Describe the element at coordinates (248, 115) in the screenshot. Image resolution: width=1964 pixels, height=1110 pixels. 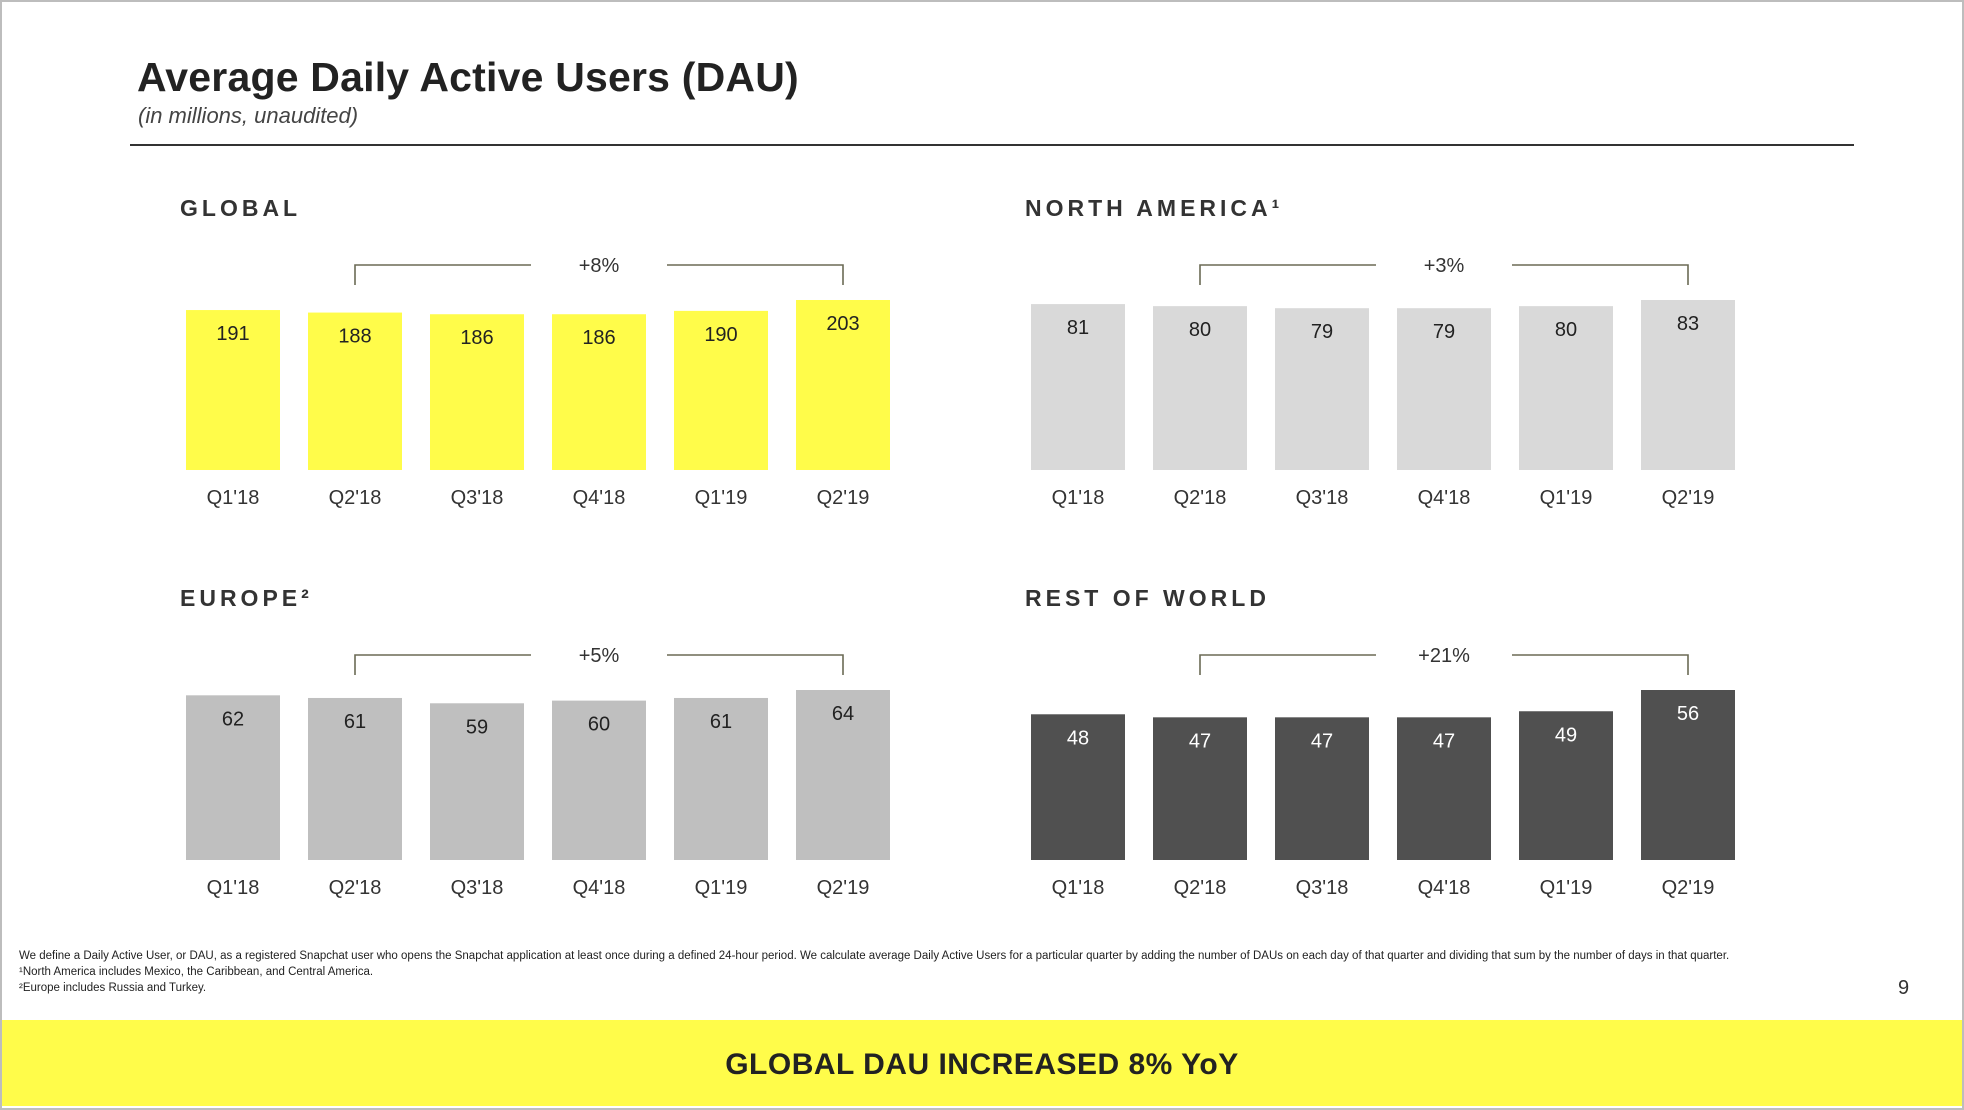
I see `page-subtitle: (in millions, unaudited)` at that location.